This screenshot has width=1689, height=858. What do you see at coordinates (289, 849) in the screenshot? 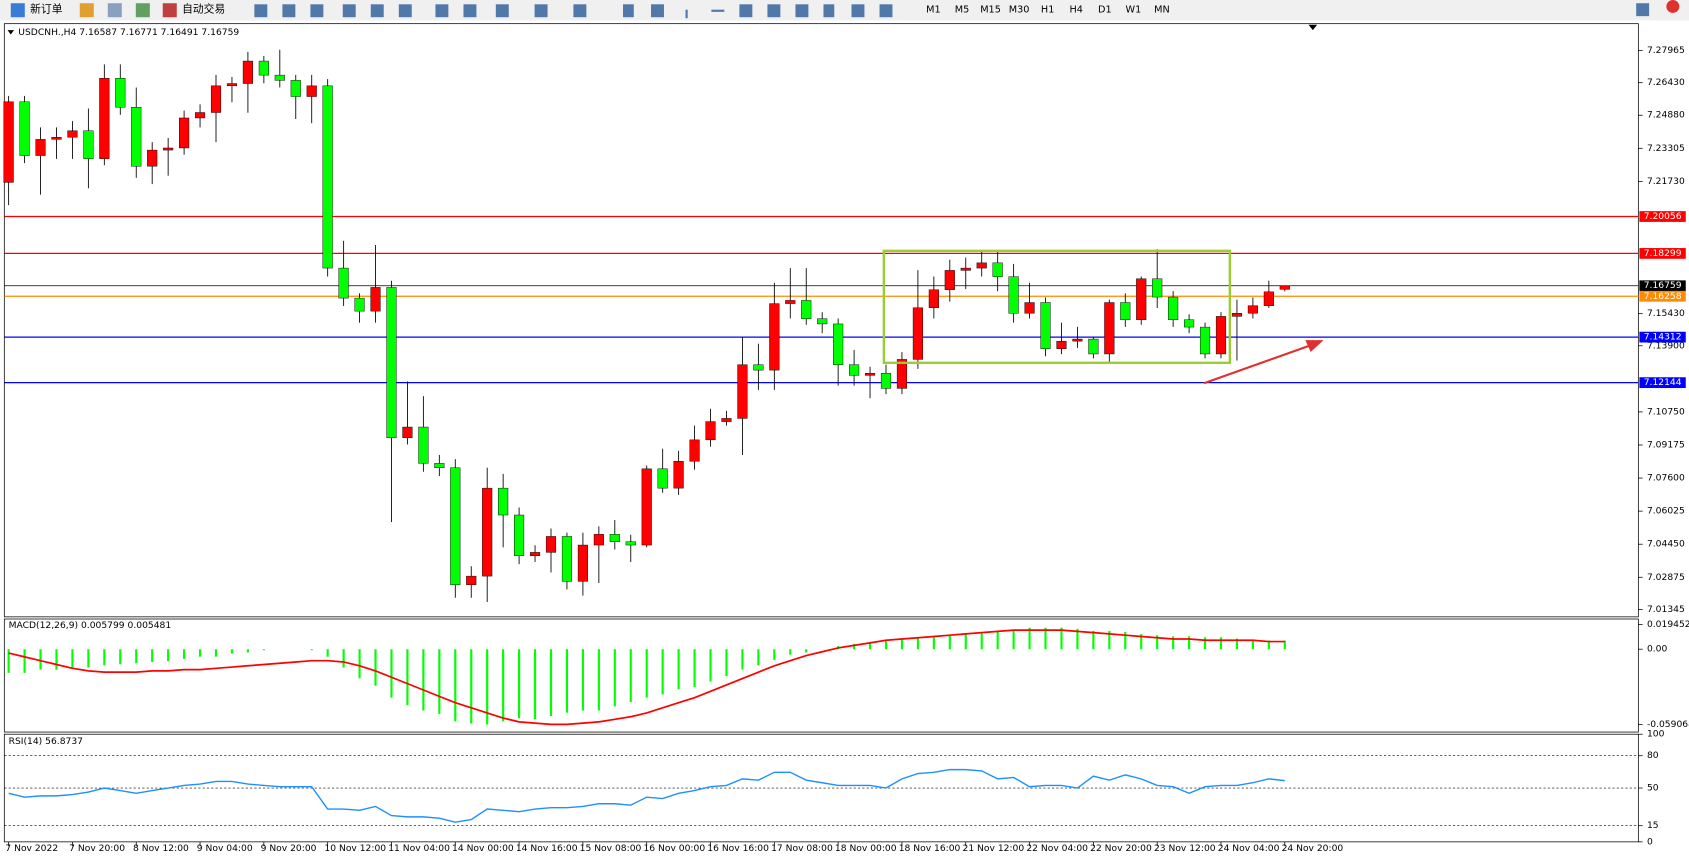
I see `x-tick-label: 9 Nov 20:00` at bounding box center [289, 849].